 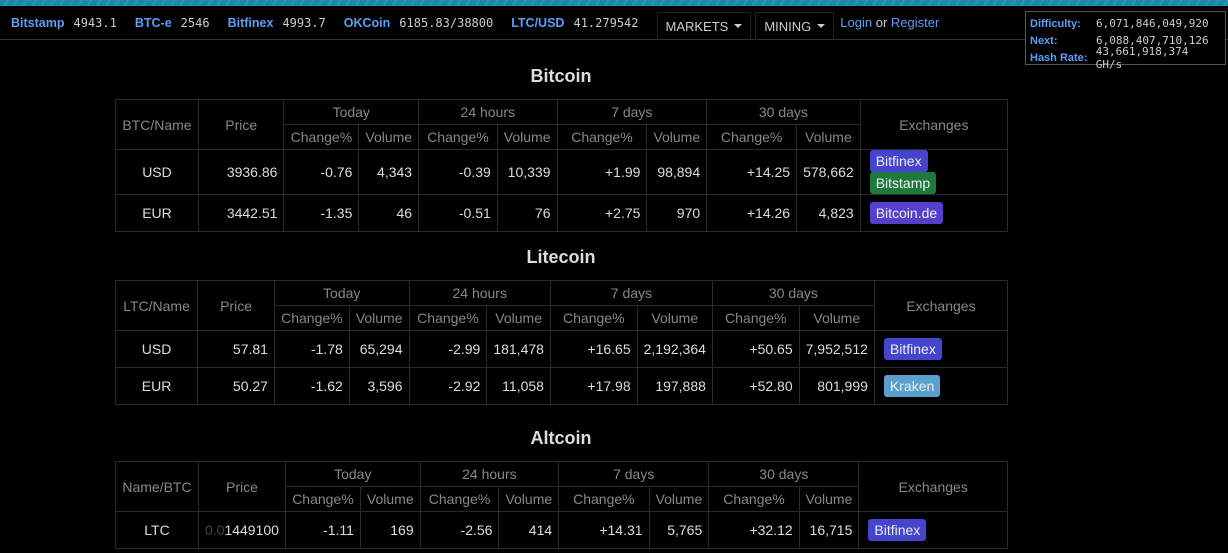 What do you see at coordinates (311, 386) in the screenshot?
I see `today-change: -1.62` at bounding box center [311, 386].